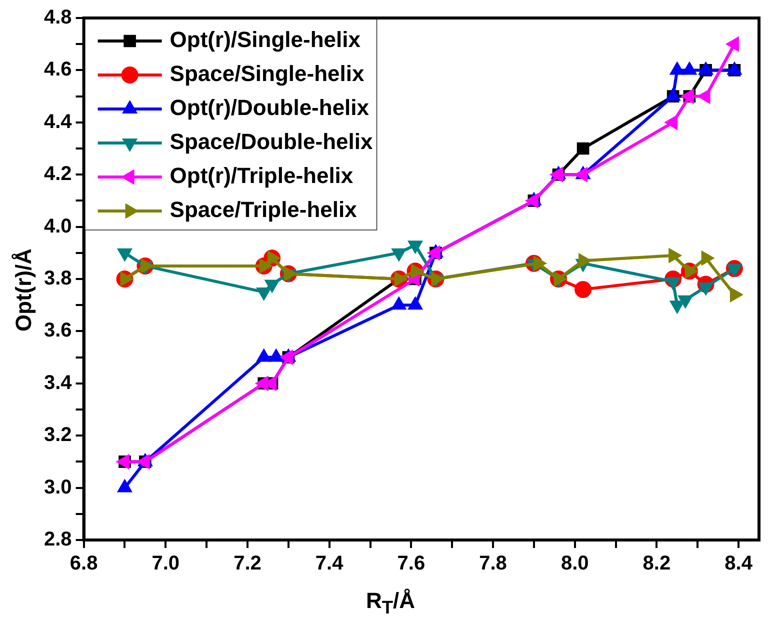  I want to click on x-tick-label: 7.4, so click(329, 563).